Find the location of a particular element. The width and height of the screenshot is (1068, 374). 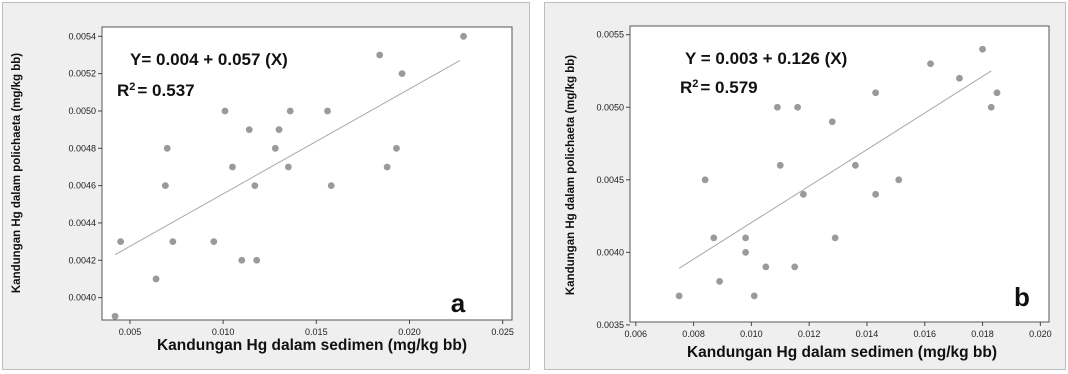

y-tick-label: 0.0048 is located at coordinates (82, 148).